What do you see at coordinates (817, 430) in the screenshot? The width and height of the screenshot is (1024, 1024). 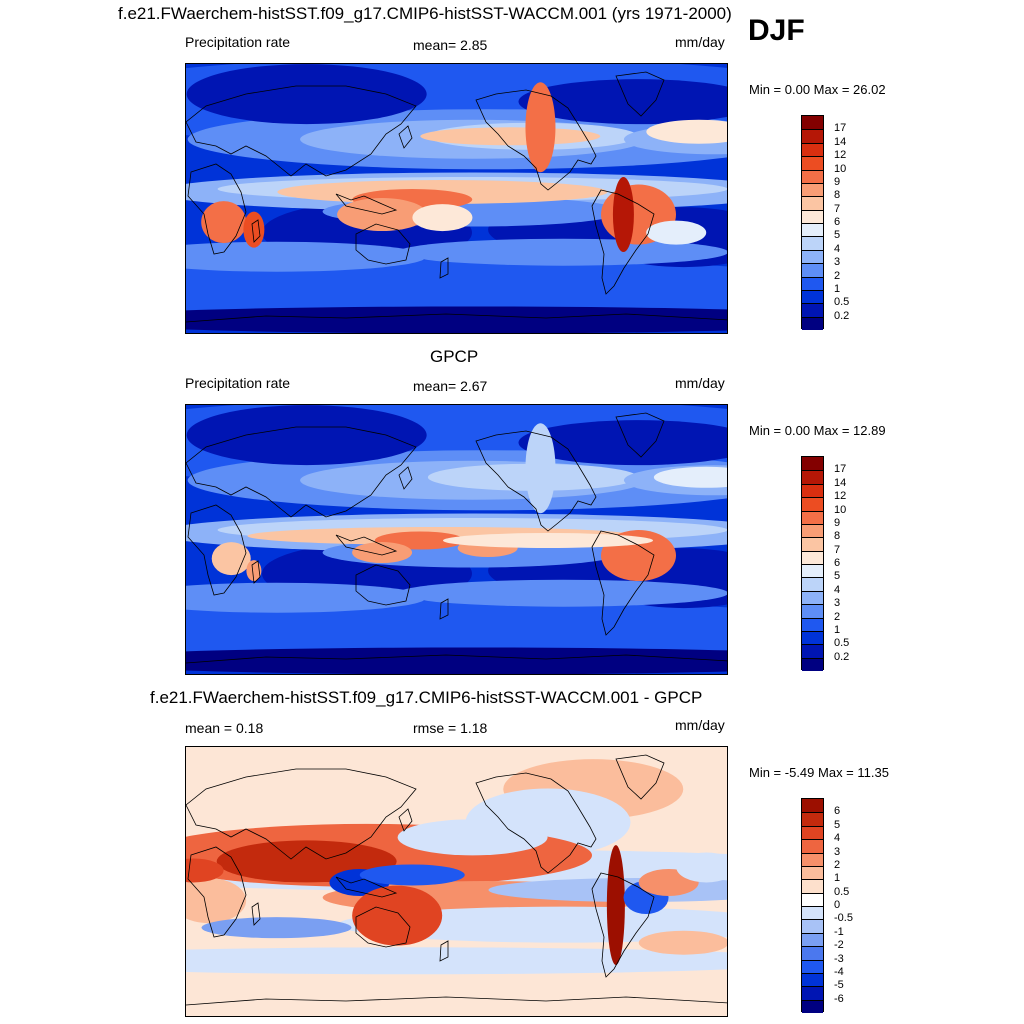 I see `panel2-minmax: Min = 0.00 Max = 12.89` at bounding box center [817, 430].